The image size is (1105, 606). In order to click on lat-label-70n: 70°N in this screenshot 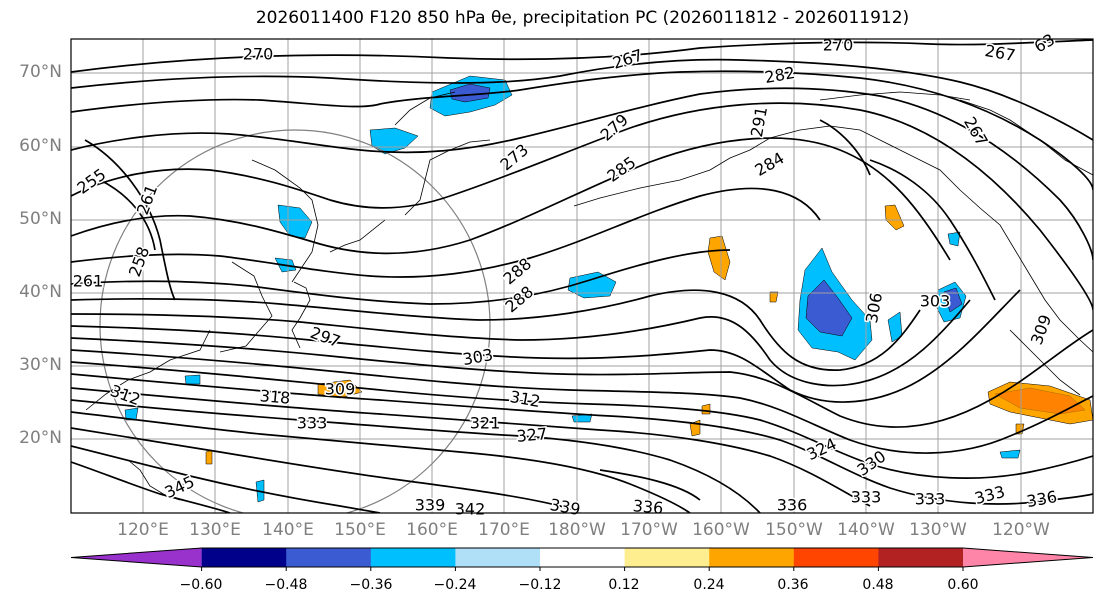, I will do `click(40, 72)`.